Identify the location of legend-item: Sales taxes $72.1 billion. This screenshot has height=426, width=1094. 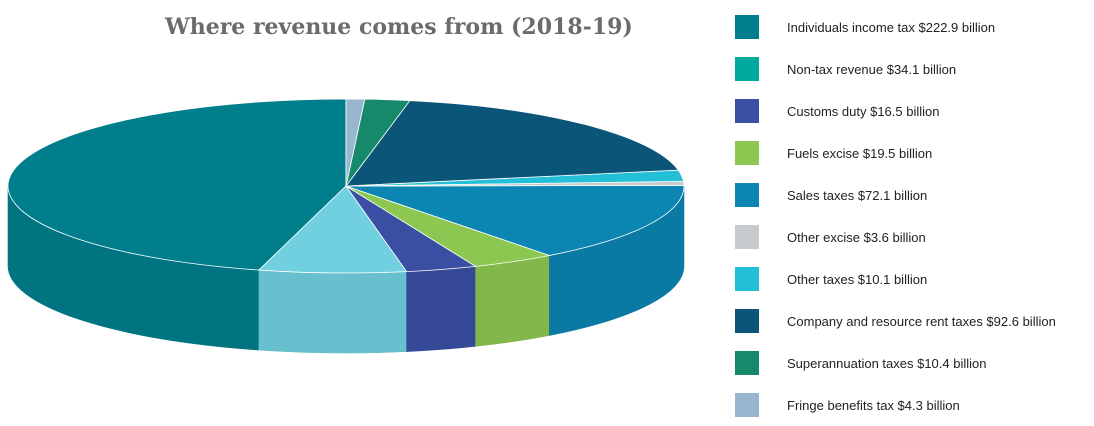
(895, 195).